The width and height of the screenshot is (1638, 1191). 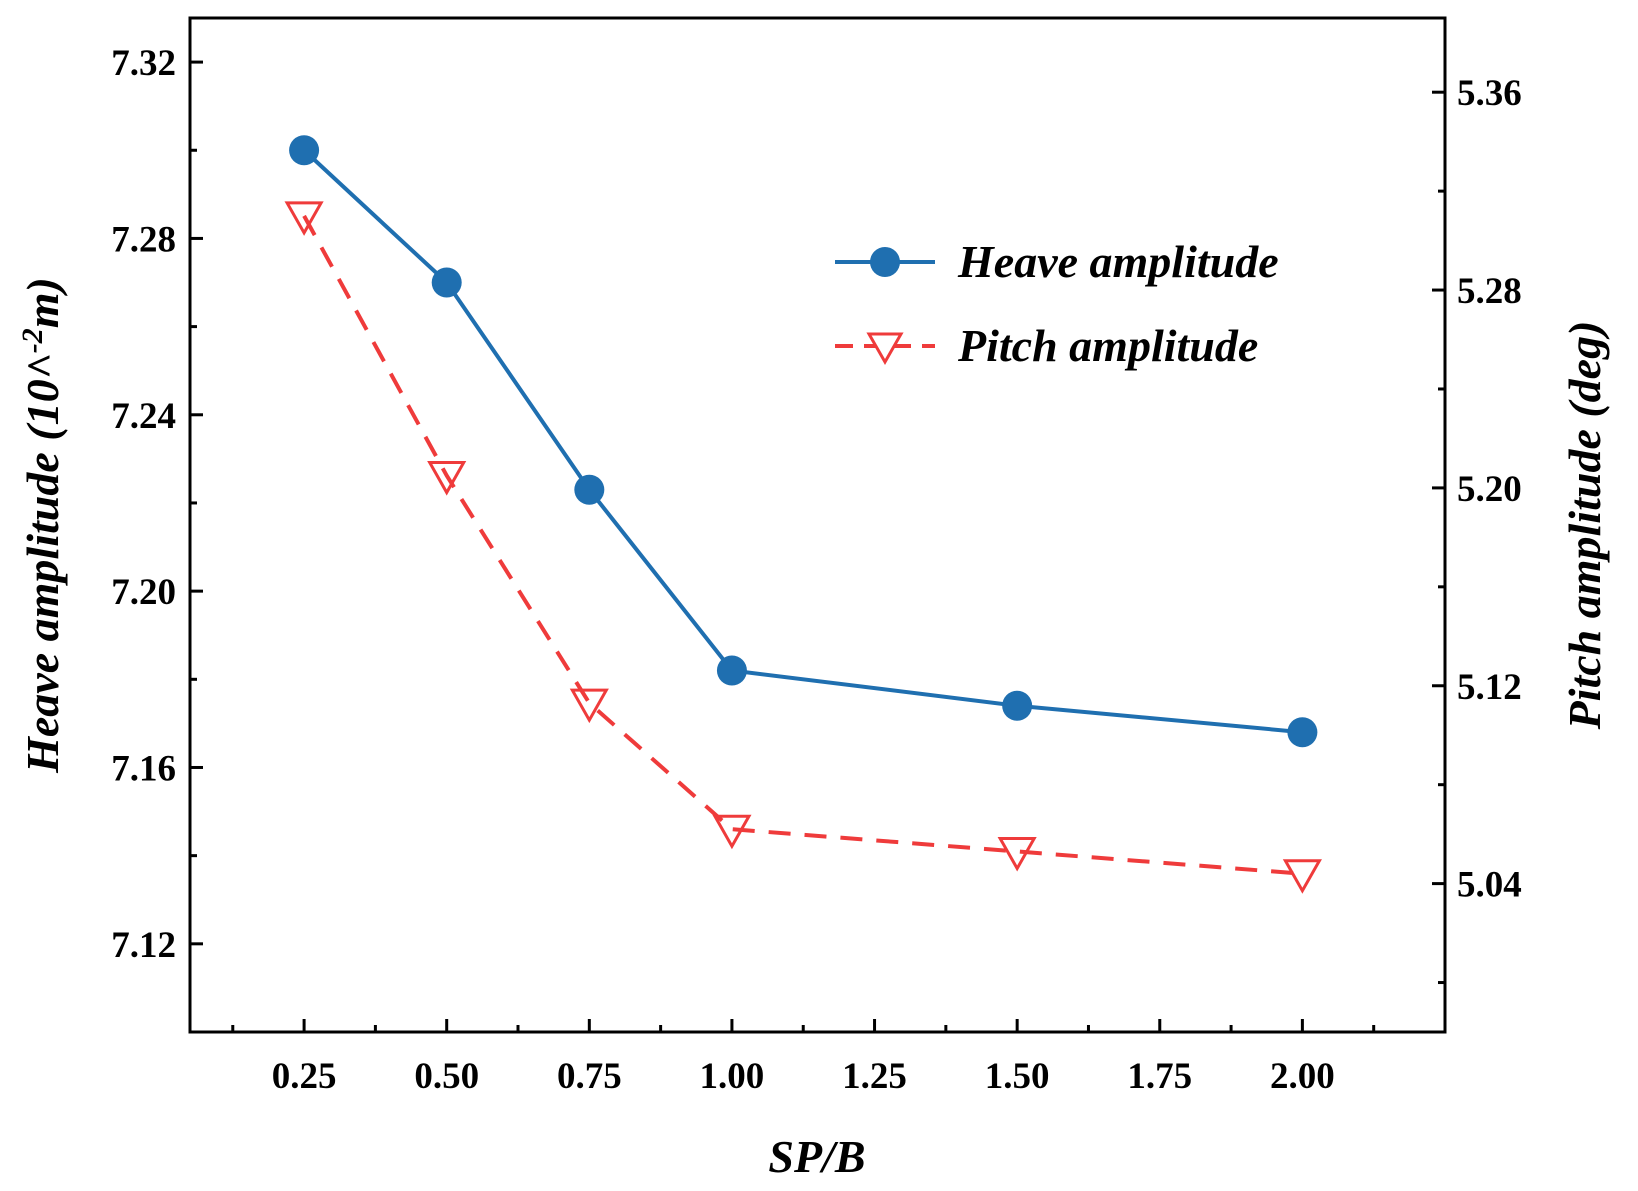 What do you see at coordinates (143, 768) in the screenshot?
I see `left-y-tick-label: 7.16` at bounding box center [143, 768].